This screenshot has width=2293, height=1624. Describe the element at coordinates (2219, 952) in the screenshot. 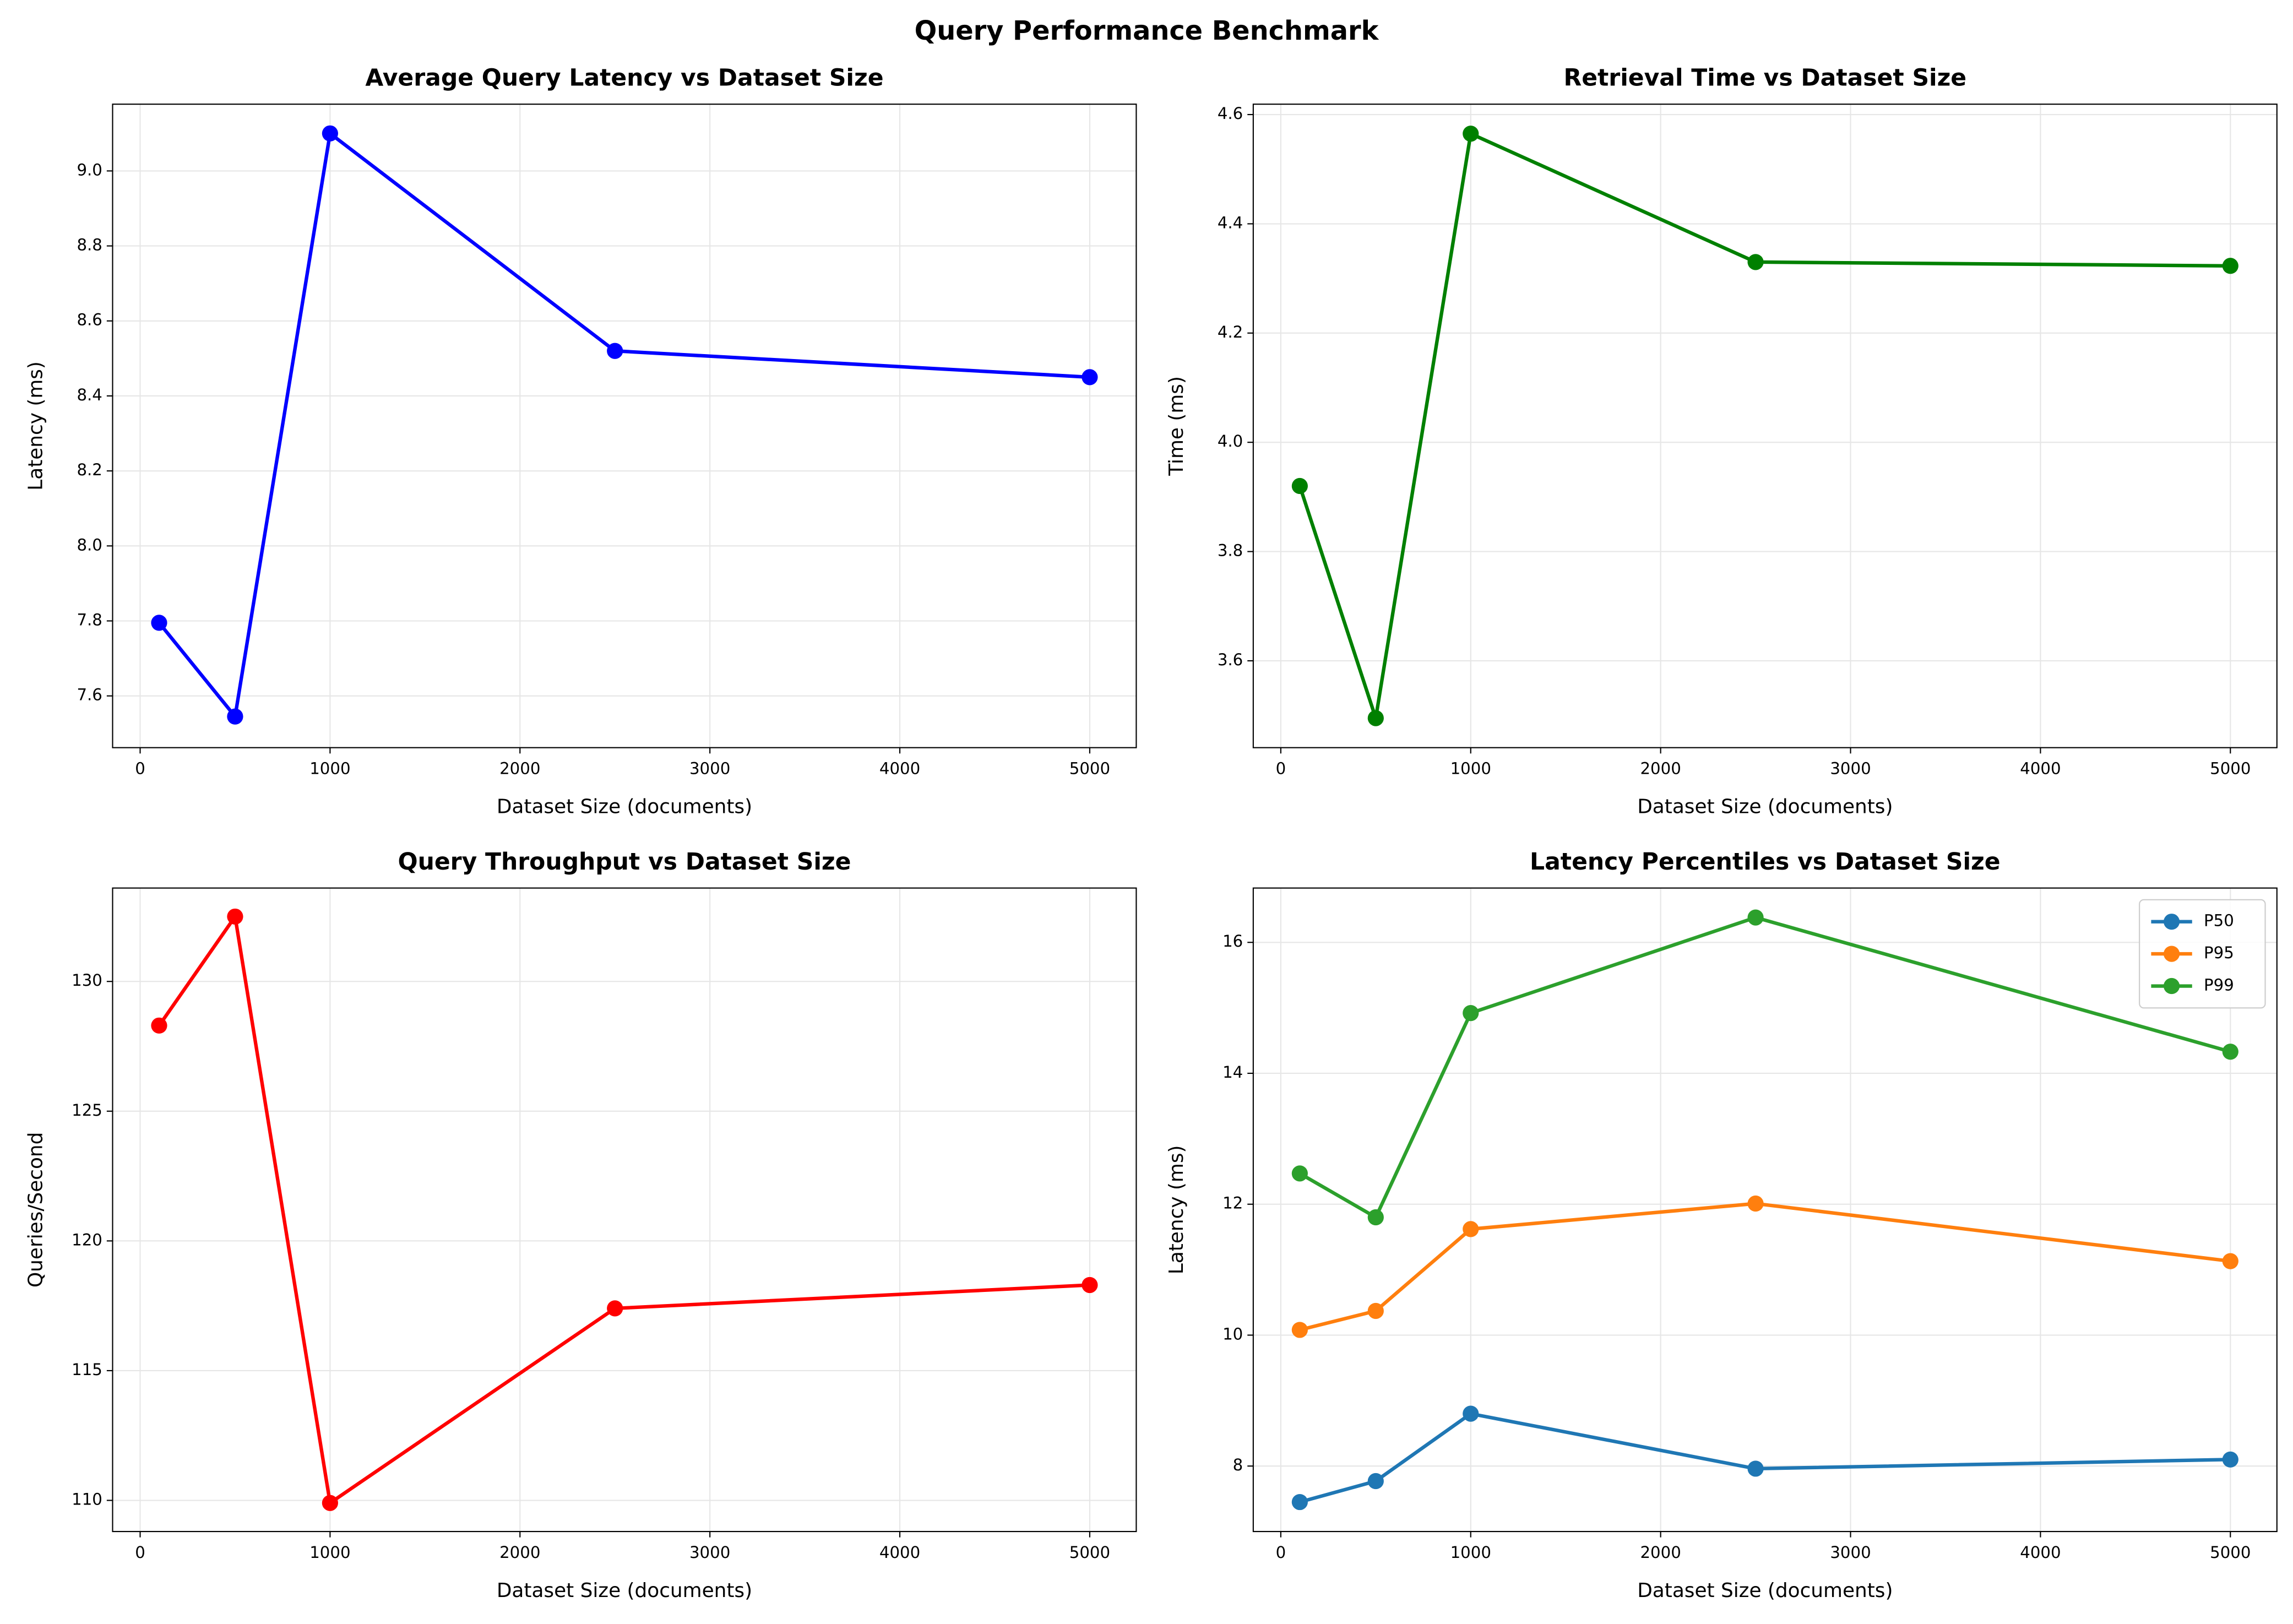

I see `legend-label: P95` at that location.